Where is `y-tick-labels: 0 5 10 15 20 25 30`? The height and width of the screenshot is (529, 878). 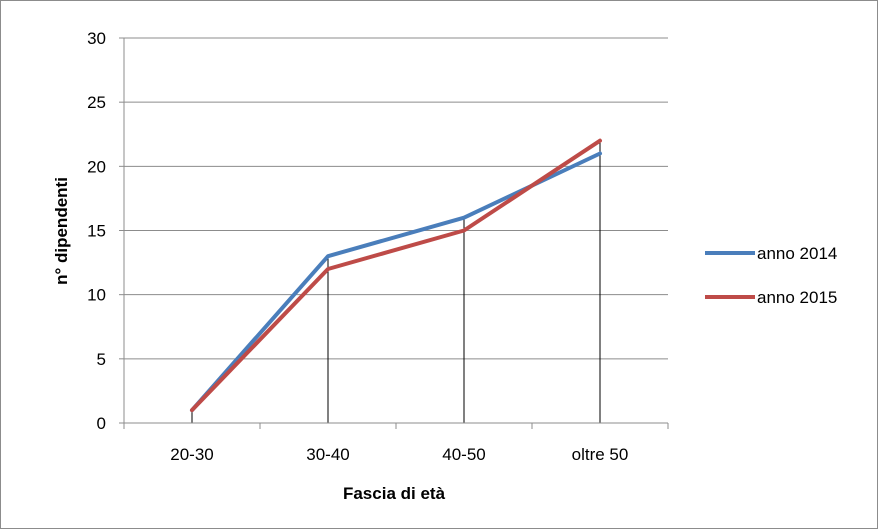 y-tick-labels: 0 5 10 15 20 25 30 is located at coordinates (96, 231).